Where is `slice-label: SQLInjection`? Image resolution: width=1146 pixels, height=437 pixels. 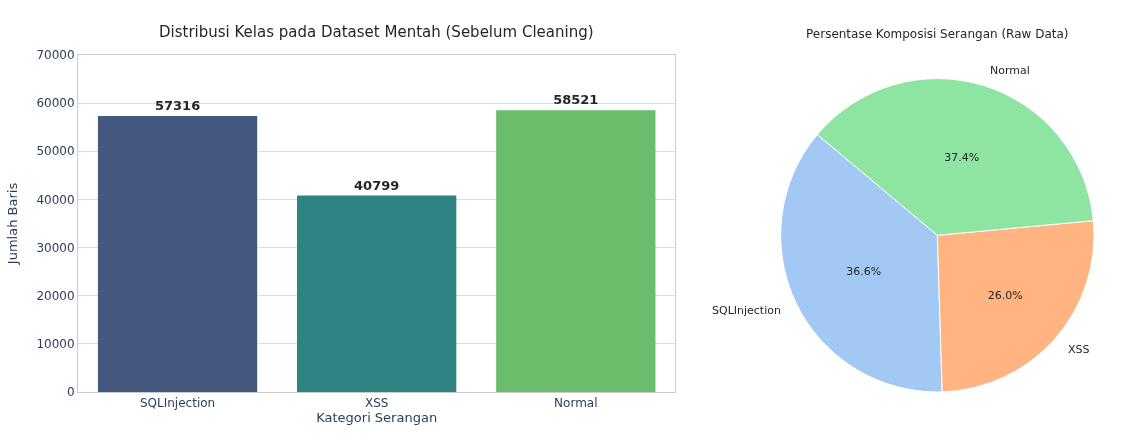 slice-label: SQLInjection is located at coordinates (746, 310).